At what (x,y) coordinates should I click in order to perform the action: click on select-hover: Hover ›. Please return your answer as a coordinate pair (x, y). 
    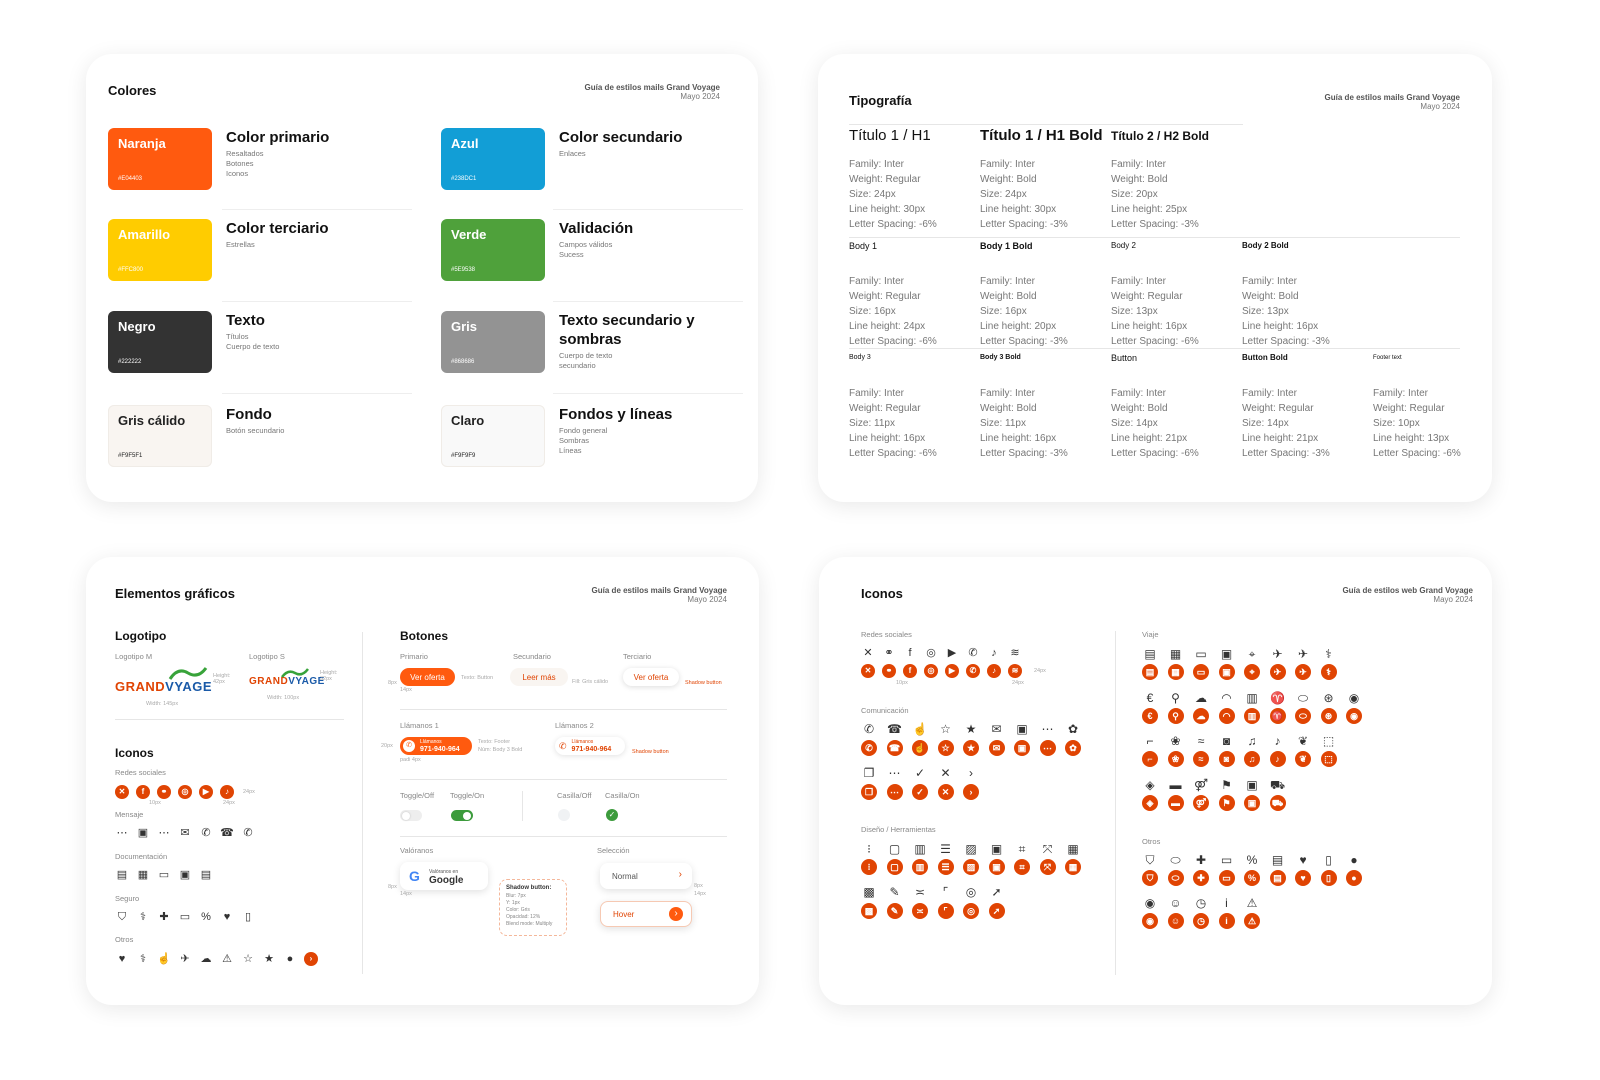
    Looking at the image, I should click on (646, 914).